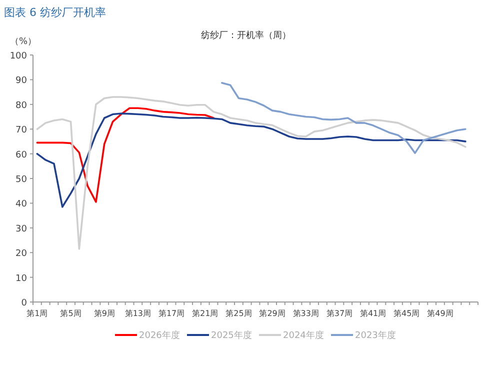 The width and height of the screenshot is (500, 368). Describe the element at coordinates (375, 335) in the screenshot. I see `legend-label: 2023年度` at that location.